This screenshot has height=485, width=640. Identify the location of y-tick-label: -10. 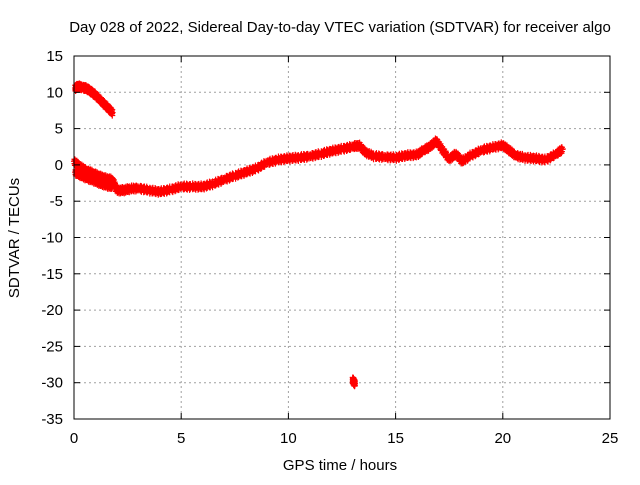
(52, 238).